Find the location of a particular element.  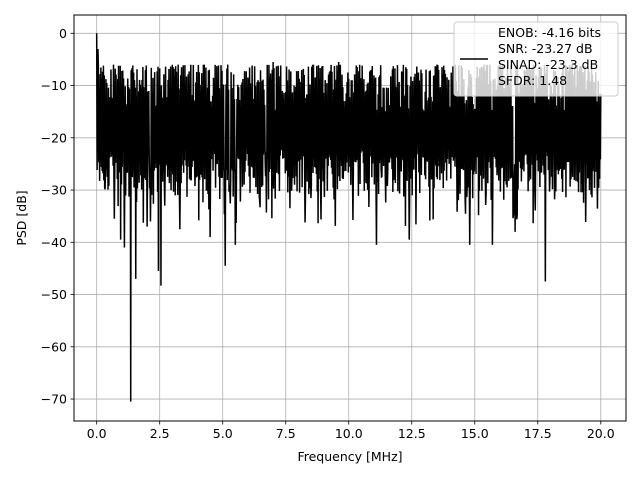

x-tick-label: 20.0 is located at coordinates (601, 433).